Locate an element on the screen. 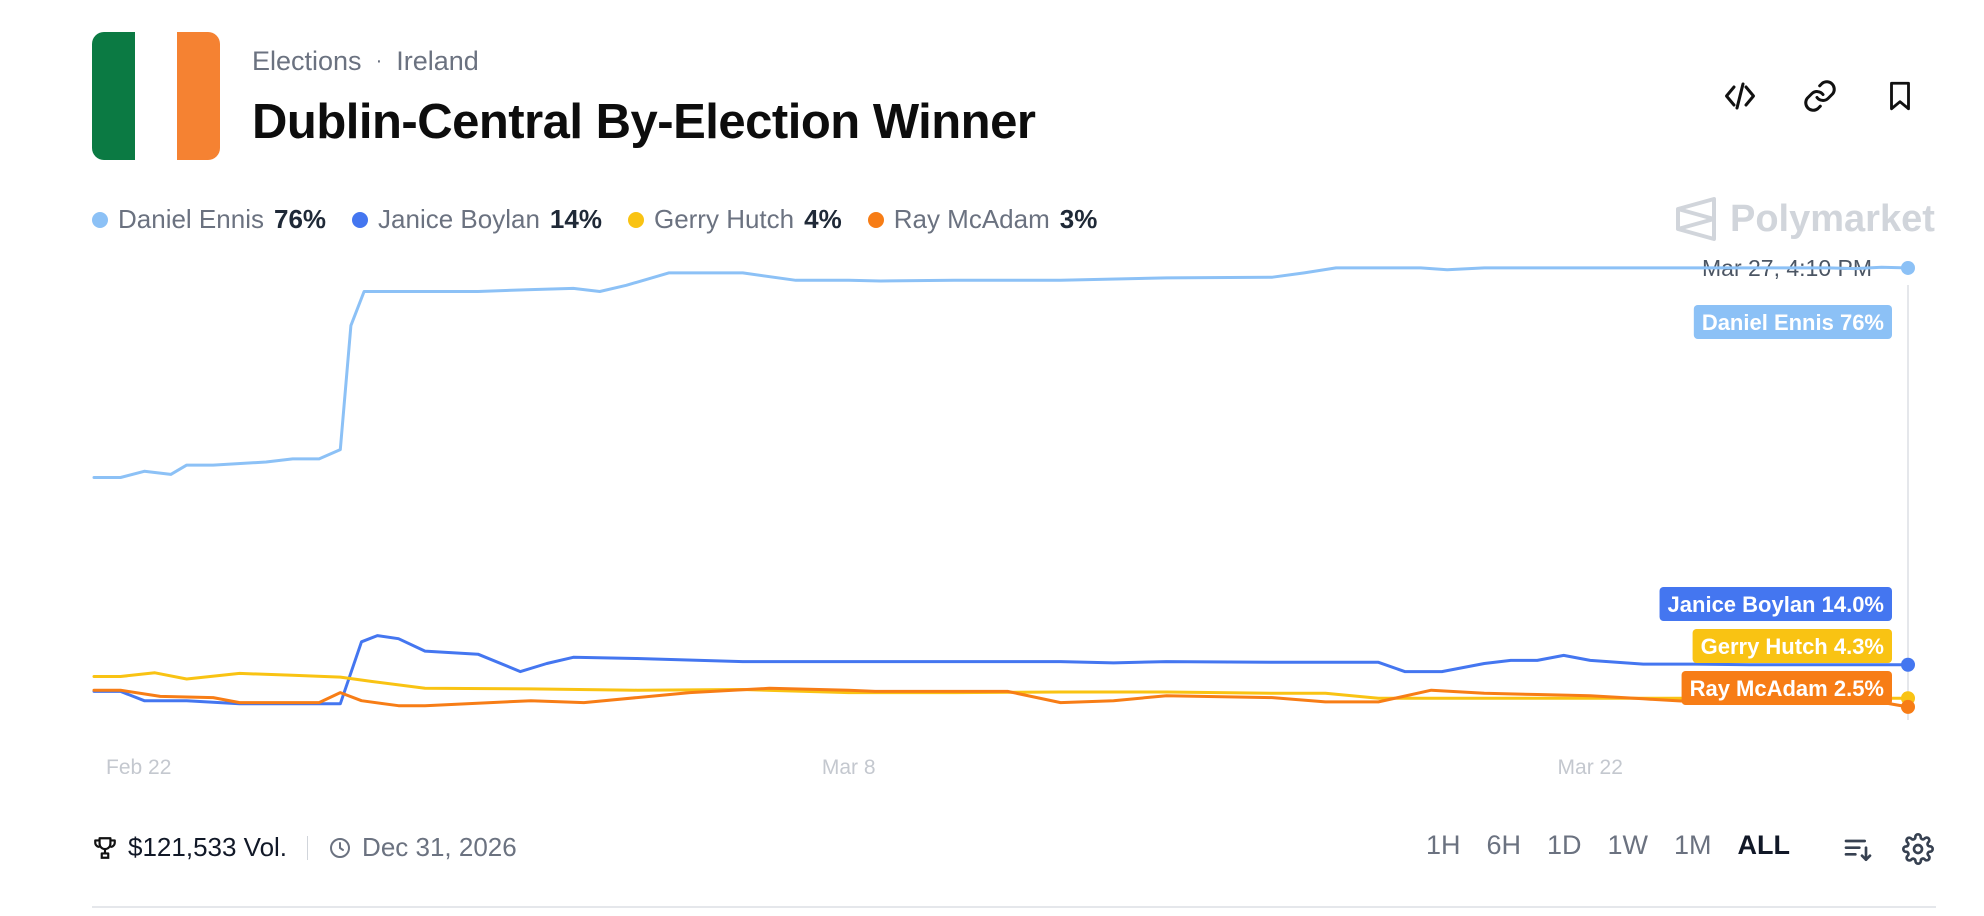 The width and height of the screenshot is (1984, 916). hover-tag-gerry-hutch: Gerry Hutch 4.3% is located at coordinates (1792, 646).